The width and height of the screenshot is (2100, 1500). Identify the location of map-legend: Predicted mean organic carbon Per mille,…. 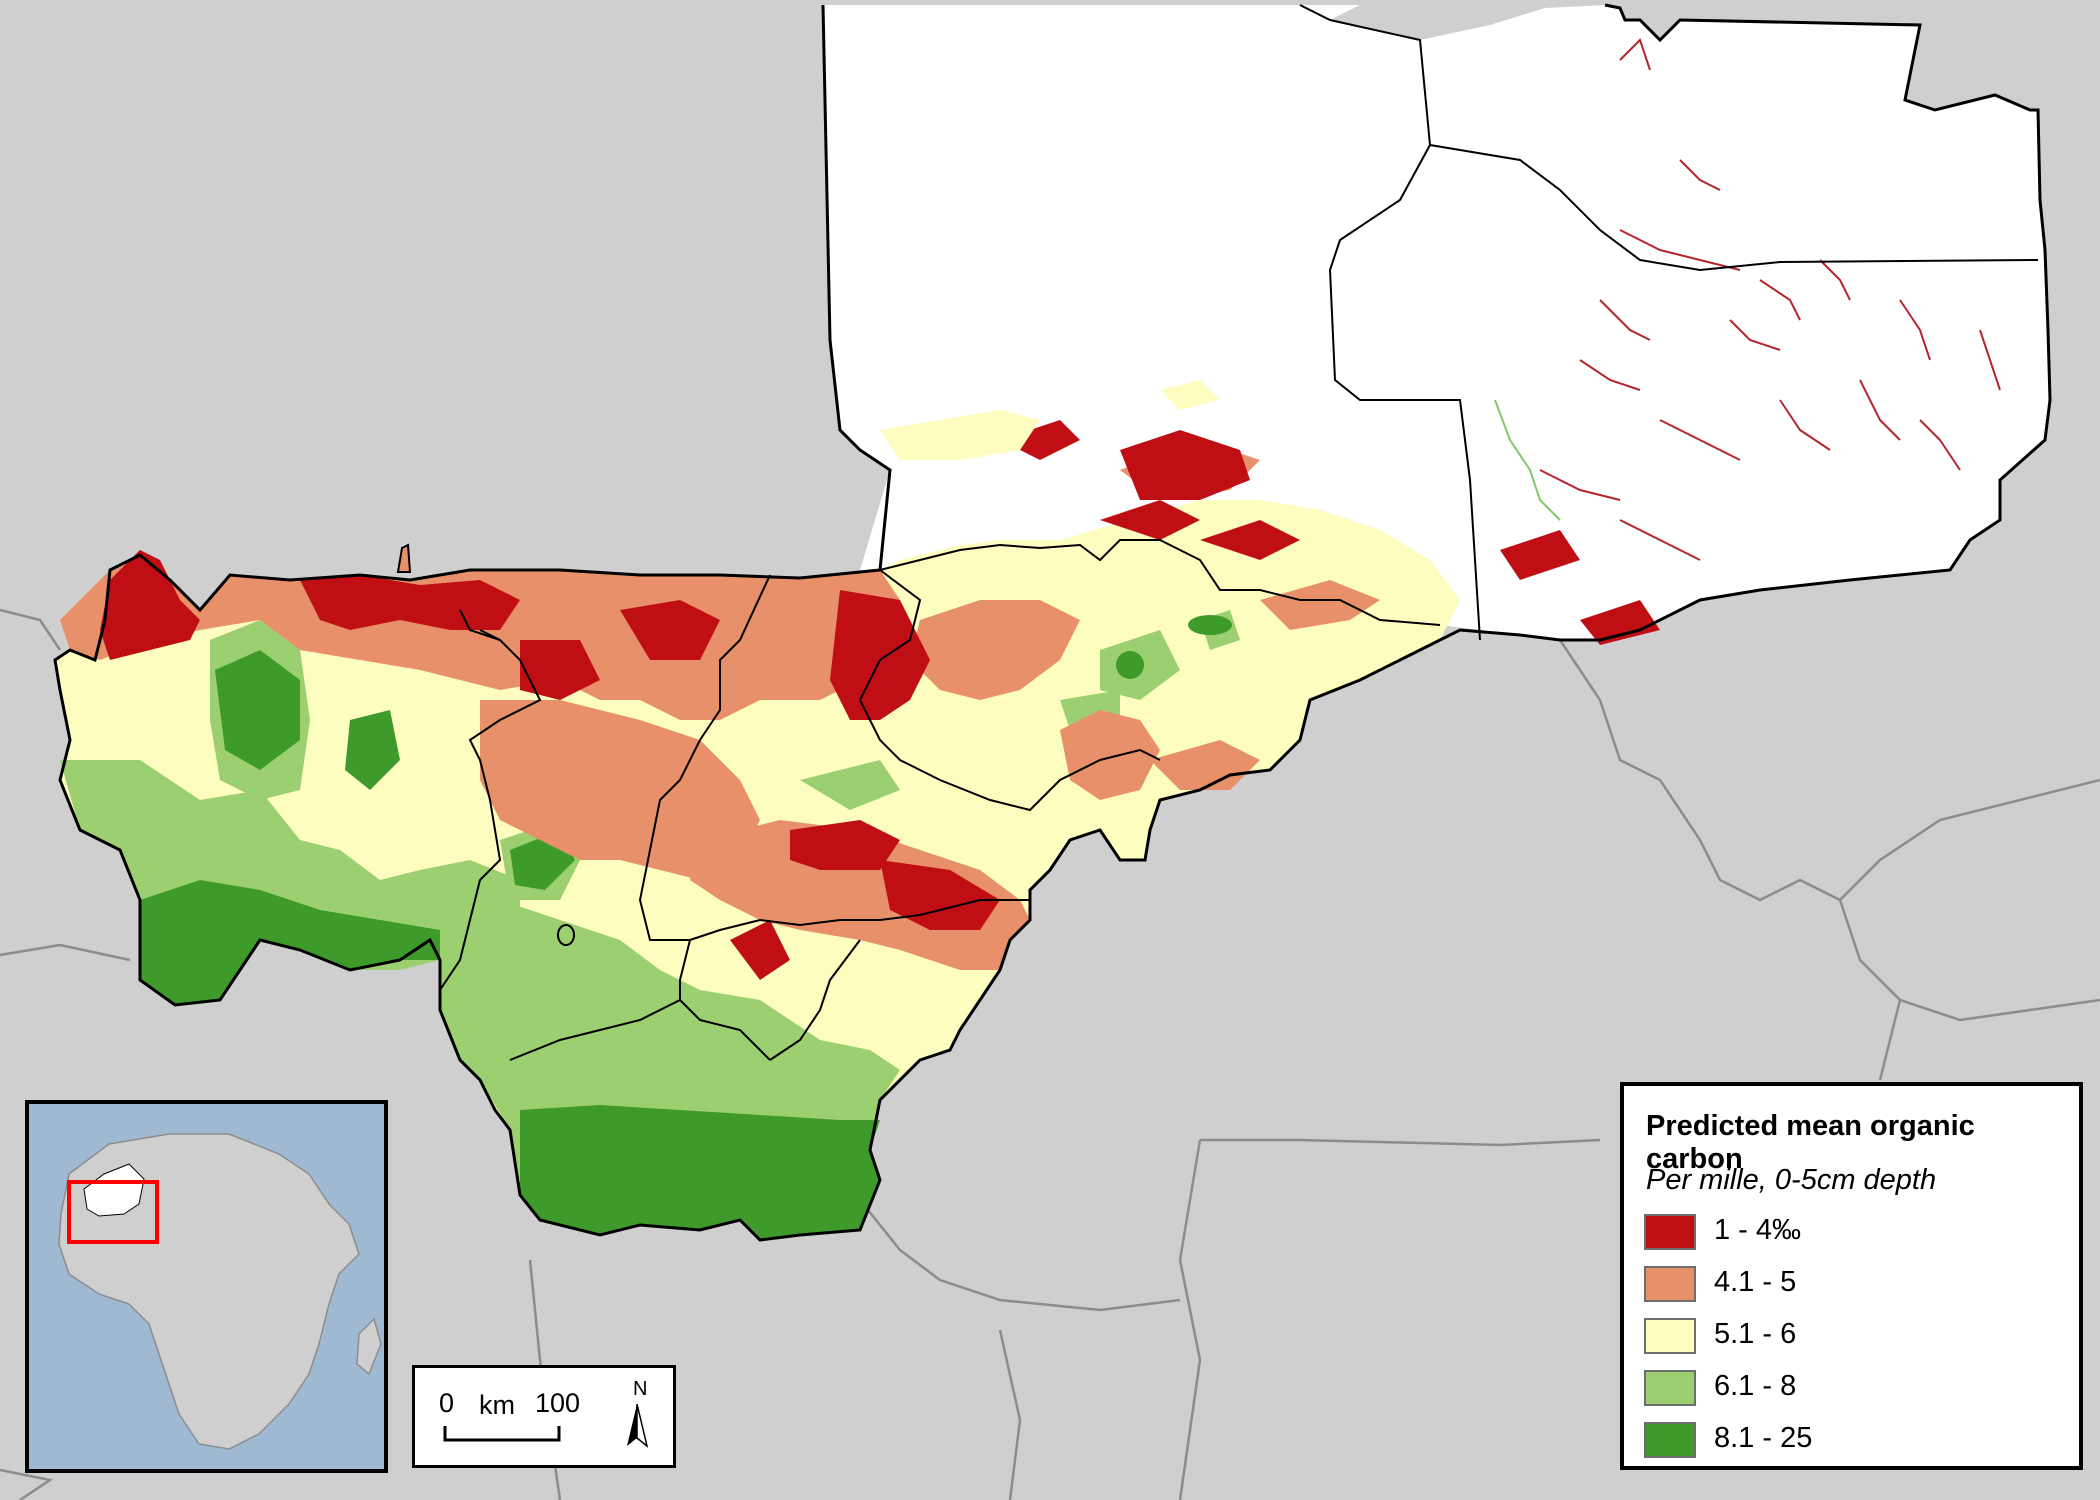
(1851, 1276).